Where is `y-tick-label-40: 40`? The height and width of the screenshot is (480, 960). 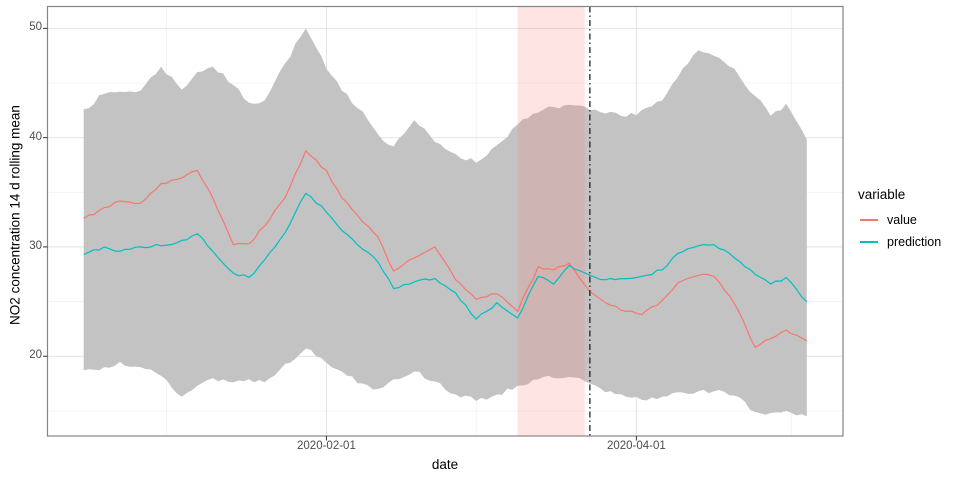
y-tick-label-40: 40 is located at coordinates (35, 136).